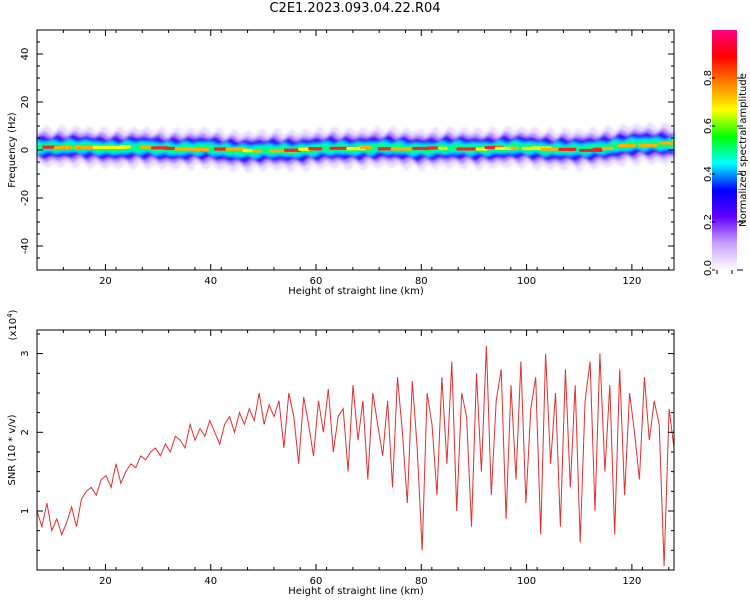 Image resolution: width=750 pixels, height=600 pixels. What do you see at coordinates (631, 581) in the screenshot?
I see `snr-x-tick-label: 120` at bounding box center [631, 581].